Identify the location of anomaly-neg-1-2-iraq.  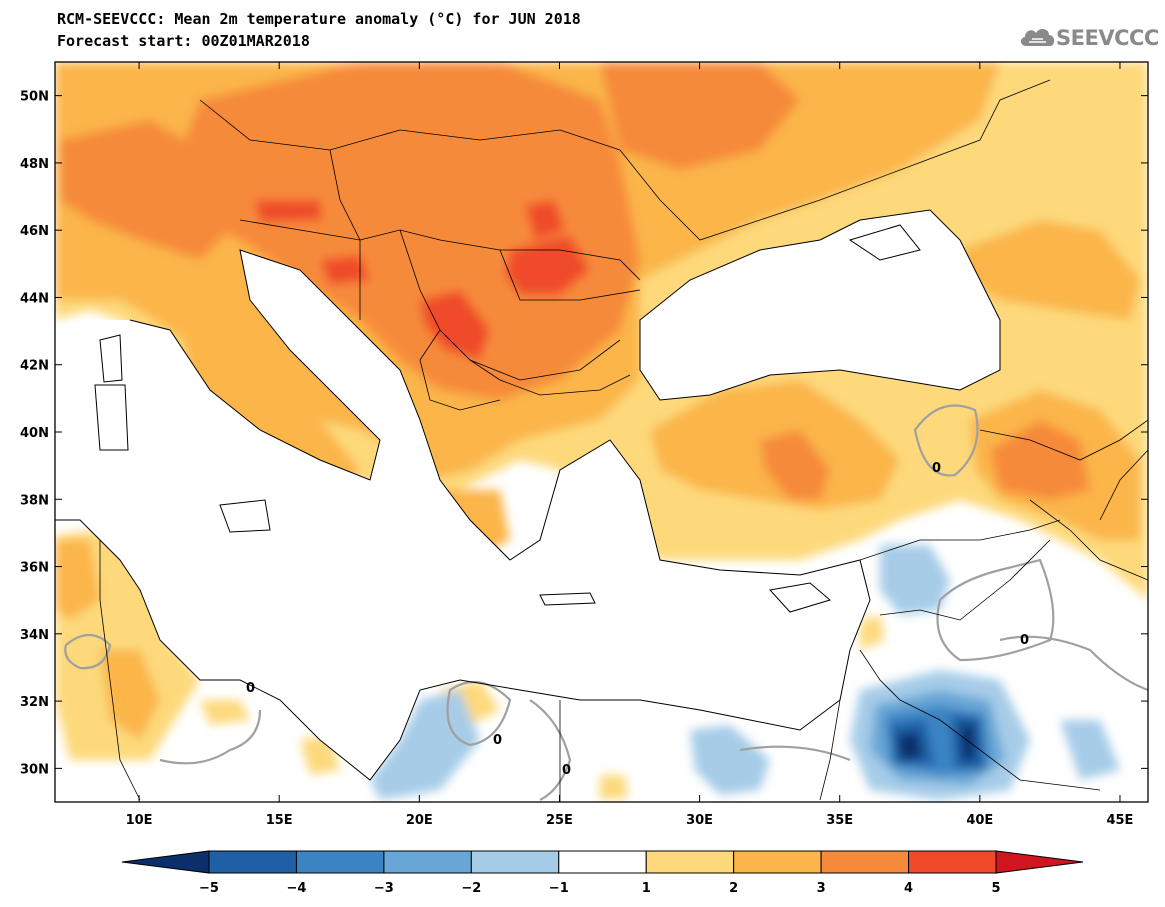
(1090, 750).